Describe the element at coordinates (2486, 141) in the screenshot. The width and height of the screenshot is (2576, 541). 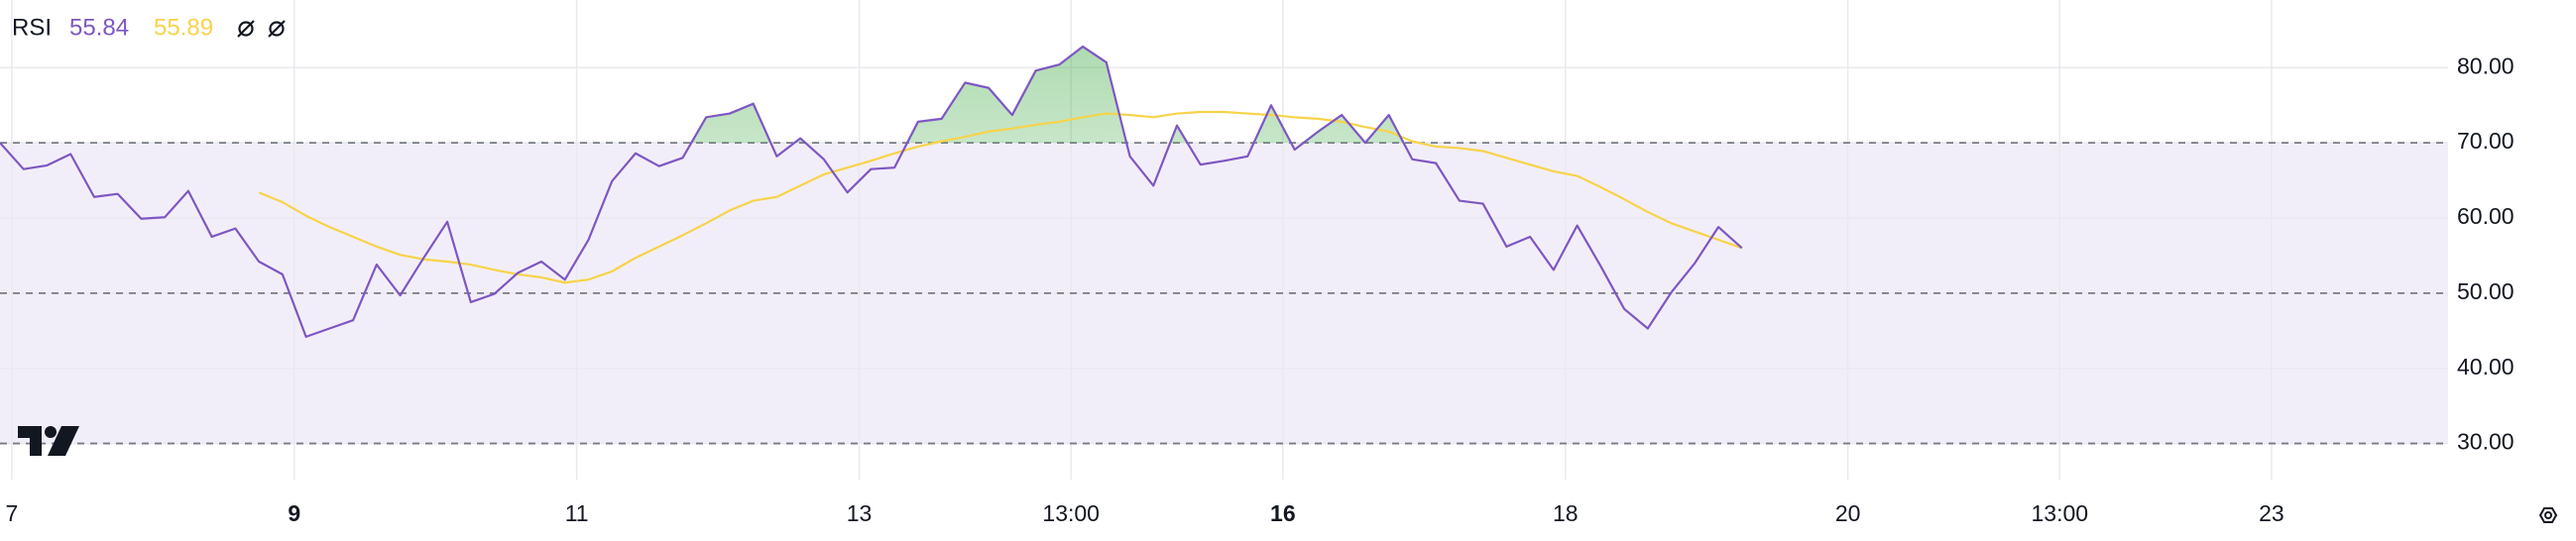
I see `y-tick-label: 70.00` at that location.